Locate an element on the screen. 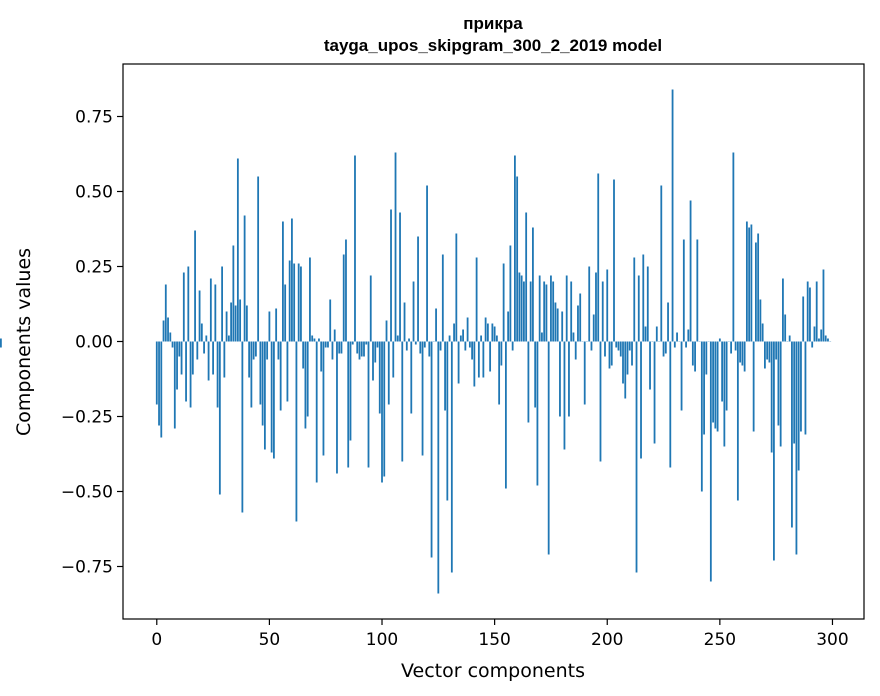  x-tick-label: 200 is located at coordinates (607, 640).